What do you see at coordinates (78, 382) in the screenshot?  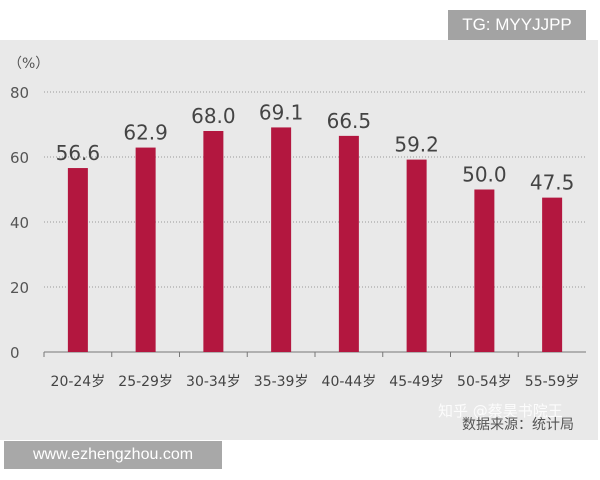 I see `x-tick-label: 20-24岁` at bounding box center [78, 382].